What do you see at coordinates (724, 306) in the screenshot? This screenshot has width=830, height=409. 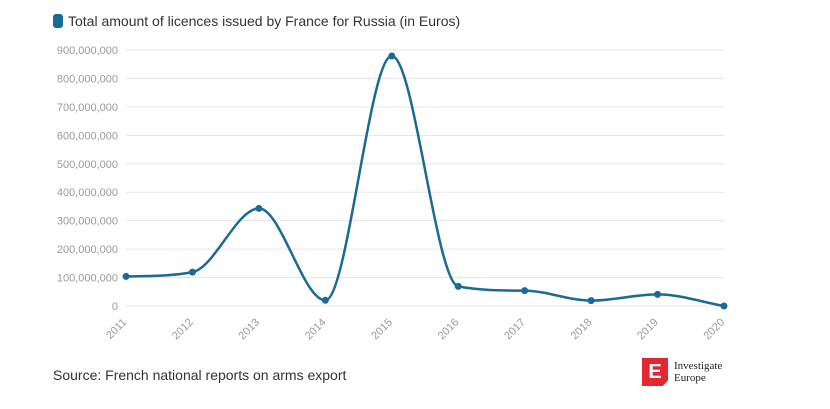 I see `data-point-2020` at bounding box center [724, 306].